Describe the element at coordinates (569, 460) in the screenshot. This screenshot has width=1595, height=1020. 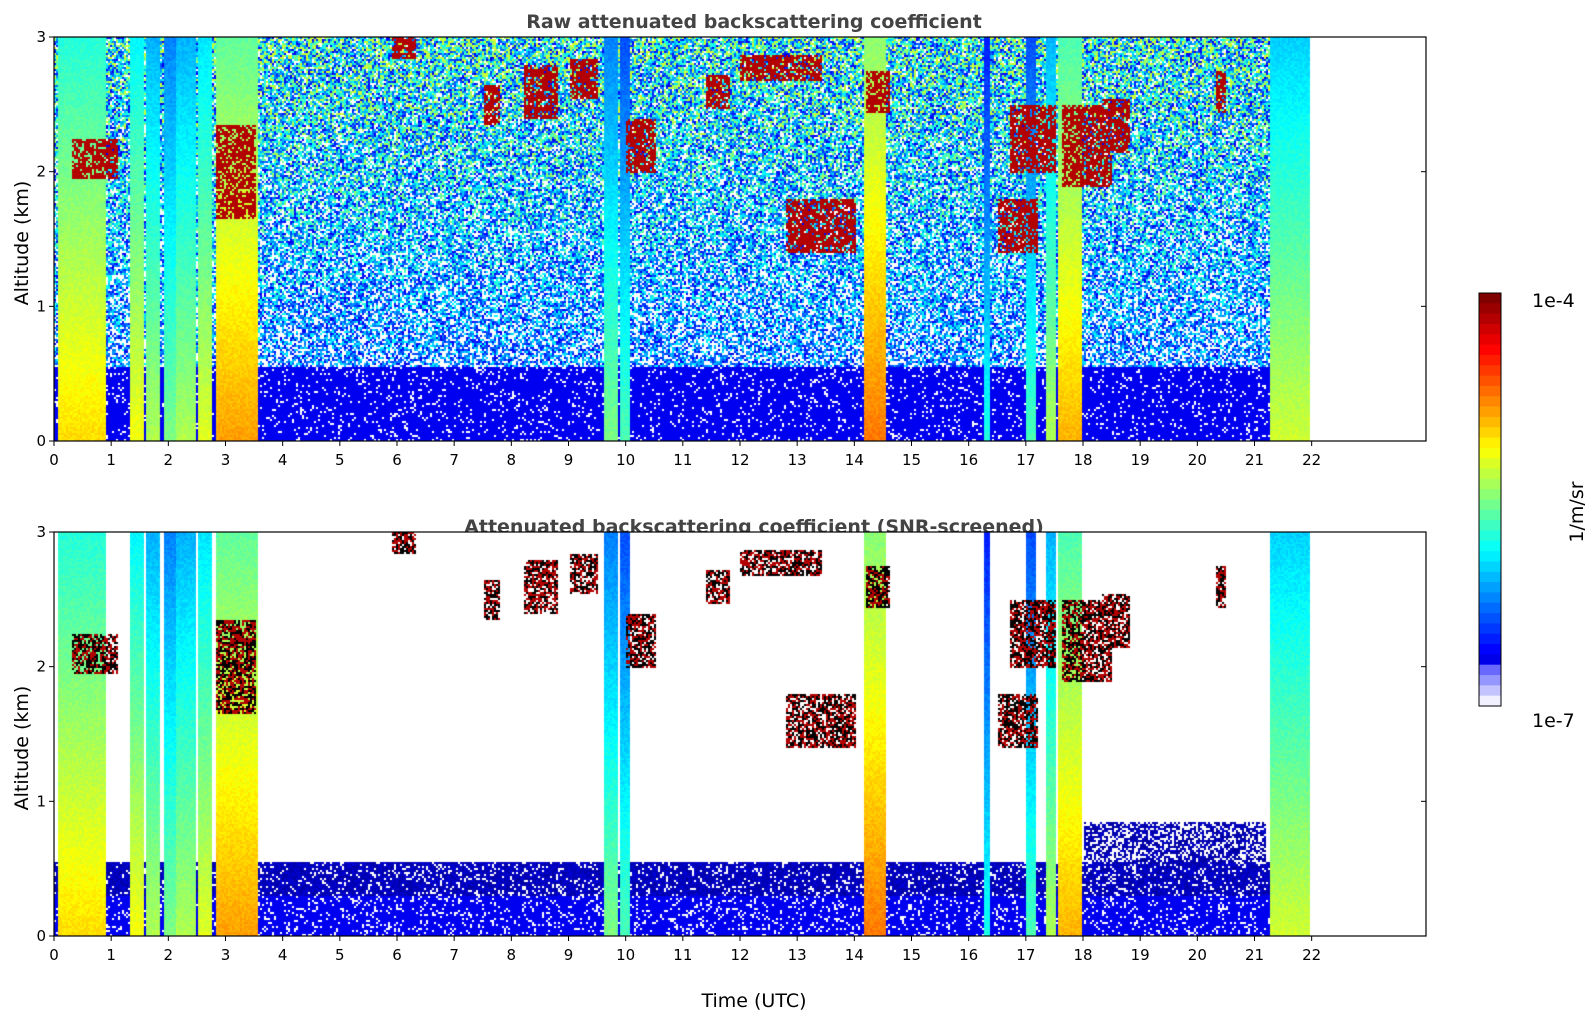
I see `x-tick-label: 9` at that location.